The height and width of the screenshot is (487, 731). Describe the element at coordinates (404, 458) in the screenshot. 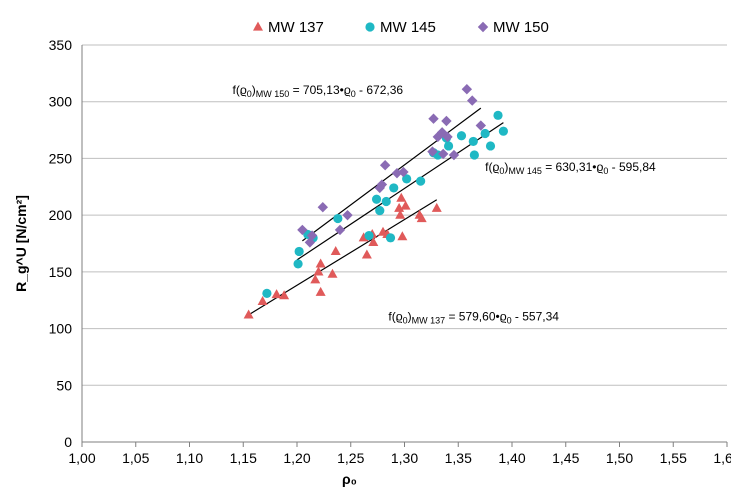

I see `x-tick-label: 1,30` at that location.